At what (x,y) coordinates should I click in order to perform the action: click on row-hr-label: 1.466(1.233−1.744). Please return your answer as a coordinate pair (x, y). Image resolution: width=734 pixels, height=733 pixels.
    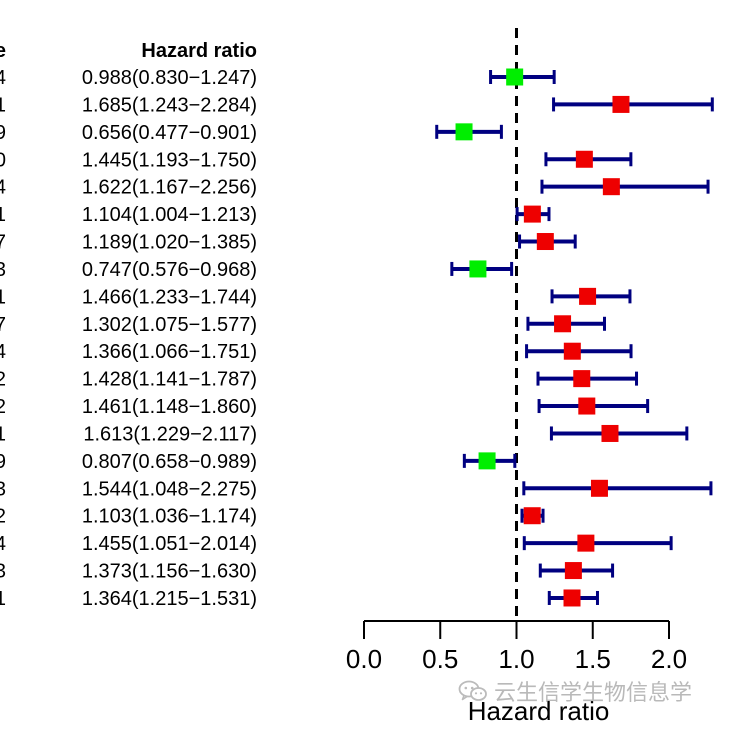
    Looking at the image, I should click on (169, 297).